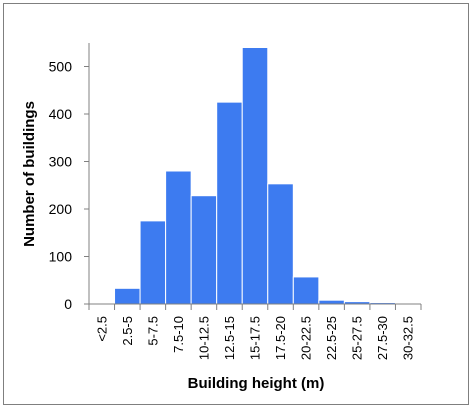 The height and width of the screenshot is (410, 474). What do you see at coordinates (229, 338) in the screenshot?
I see `x-tick-label-5: 12.5-15` at bounding box center [229, 338].